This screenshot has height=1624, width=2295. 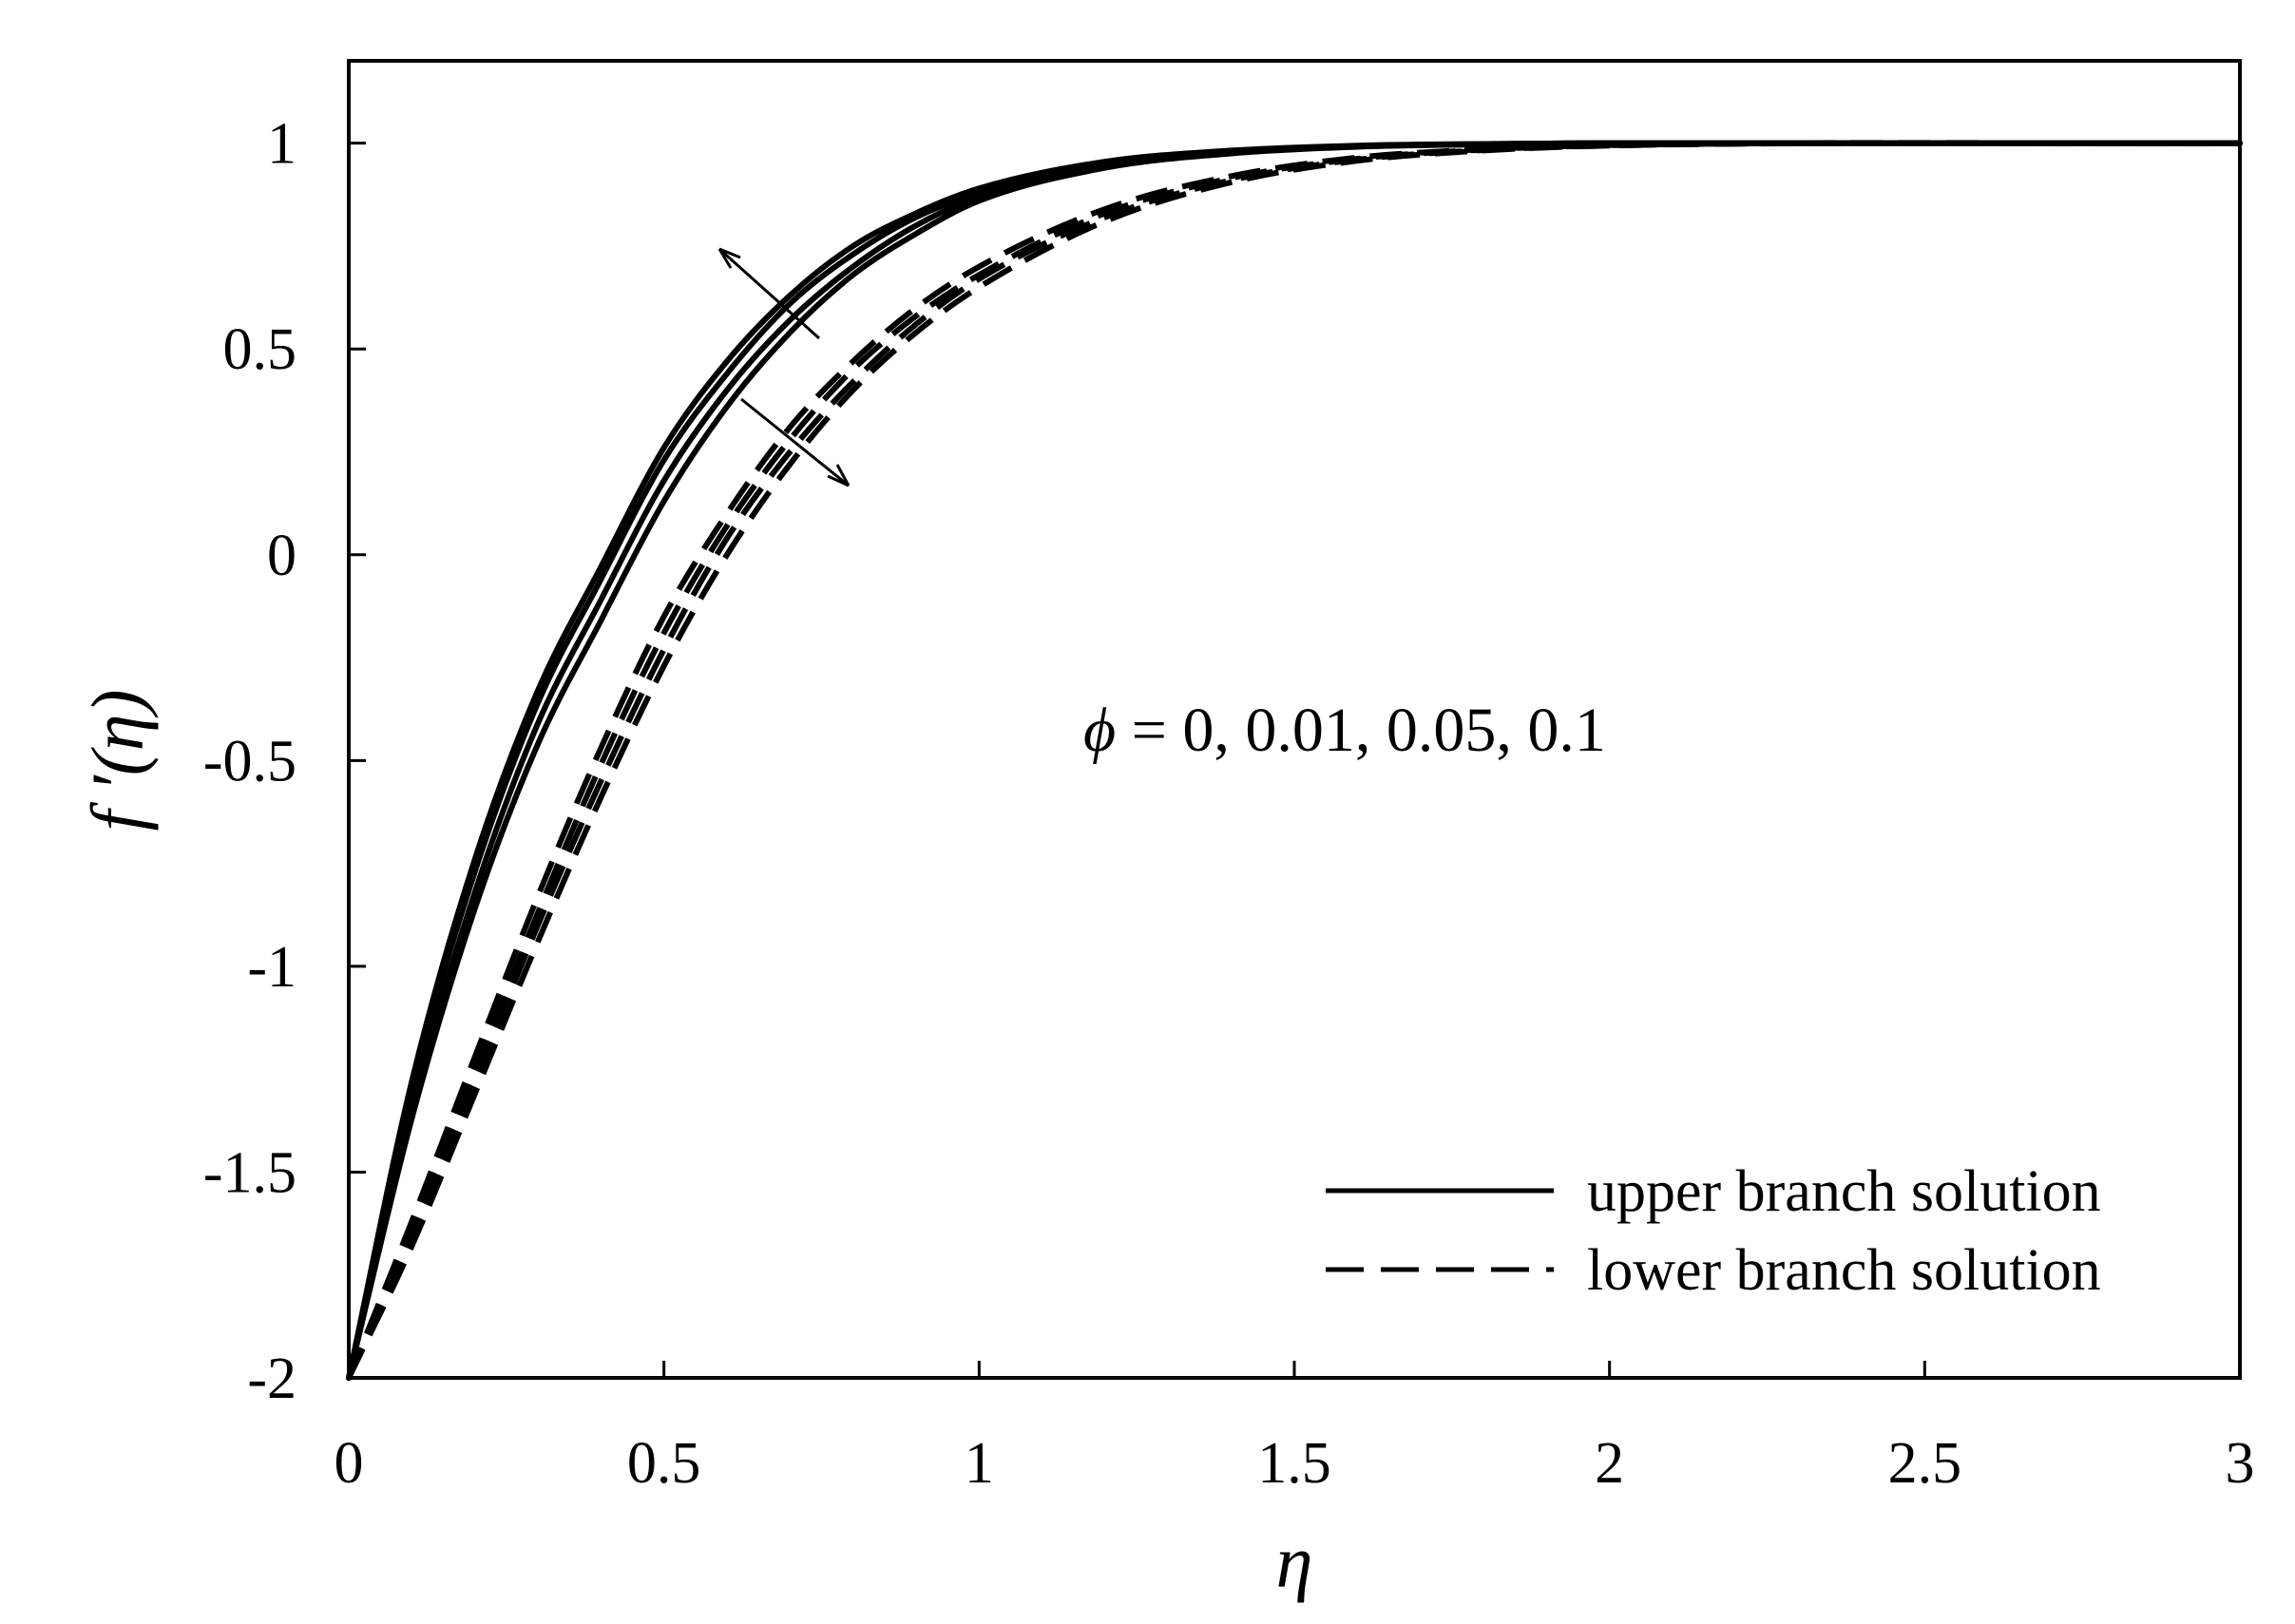 What do you see at coordinates (249, 1172) in the screenshot?
I see `y-tick-label: -1.5` at bounding box center [249, 1172].